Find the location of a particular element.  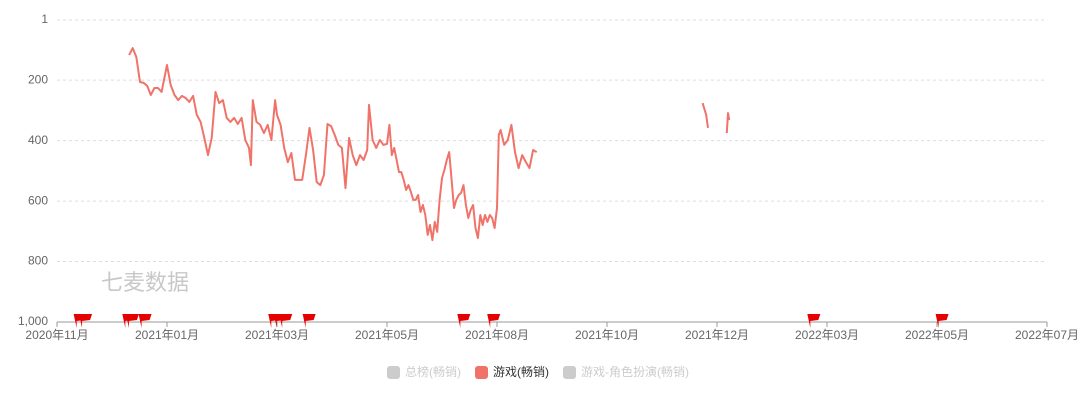

x-tick-label: 2020年11月 is located at coordinates (56, 335).